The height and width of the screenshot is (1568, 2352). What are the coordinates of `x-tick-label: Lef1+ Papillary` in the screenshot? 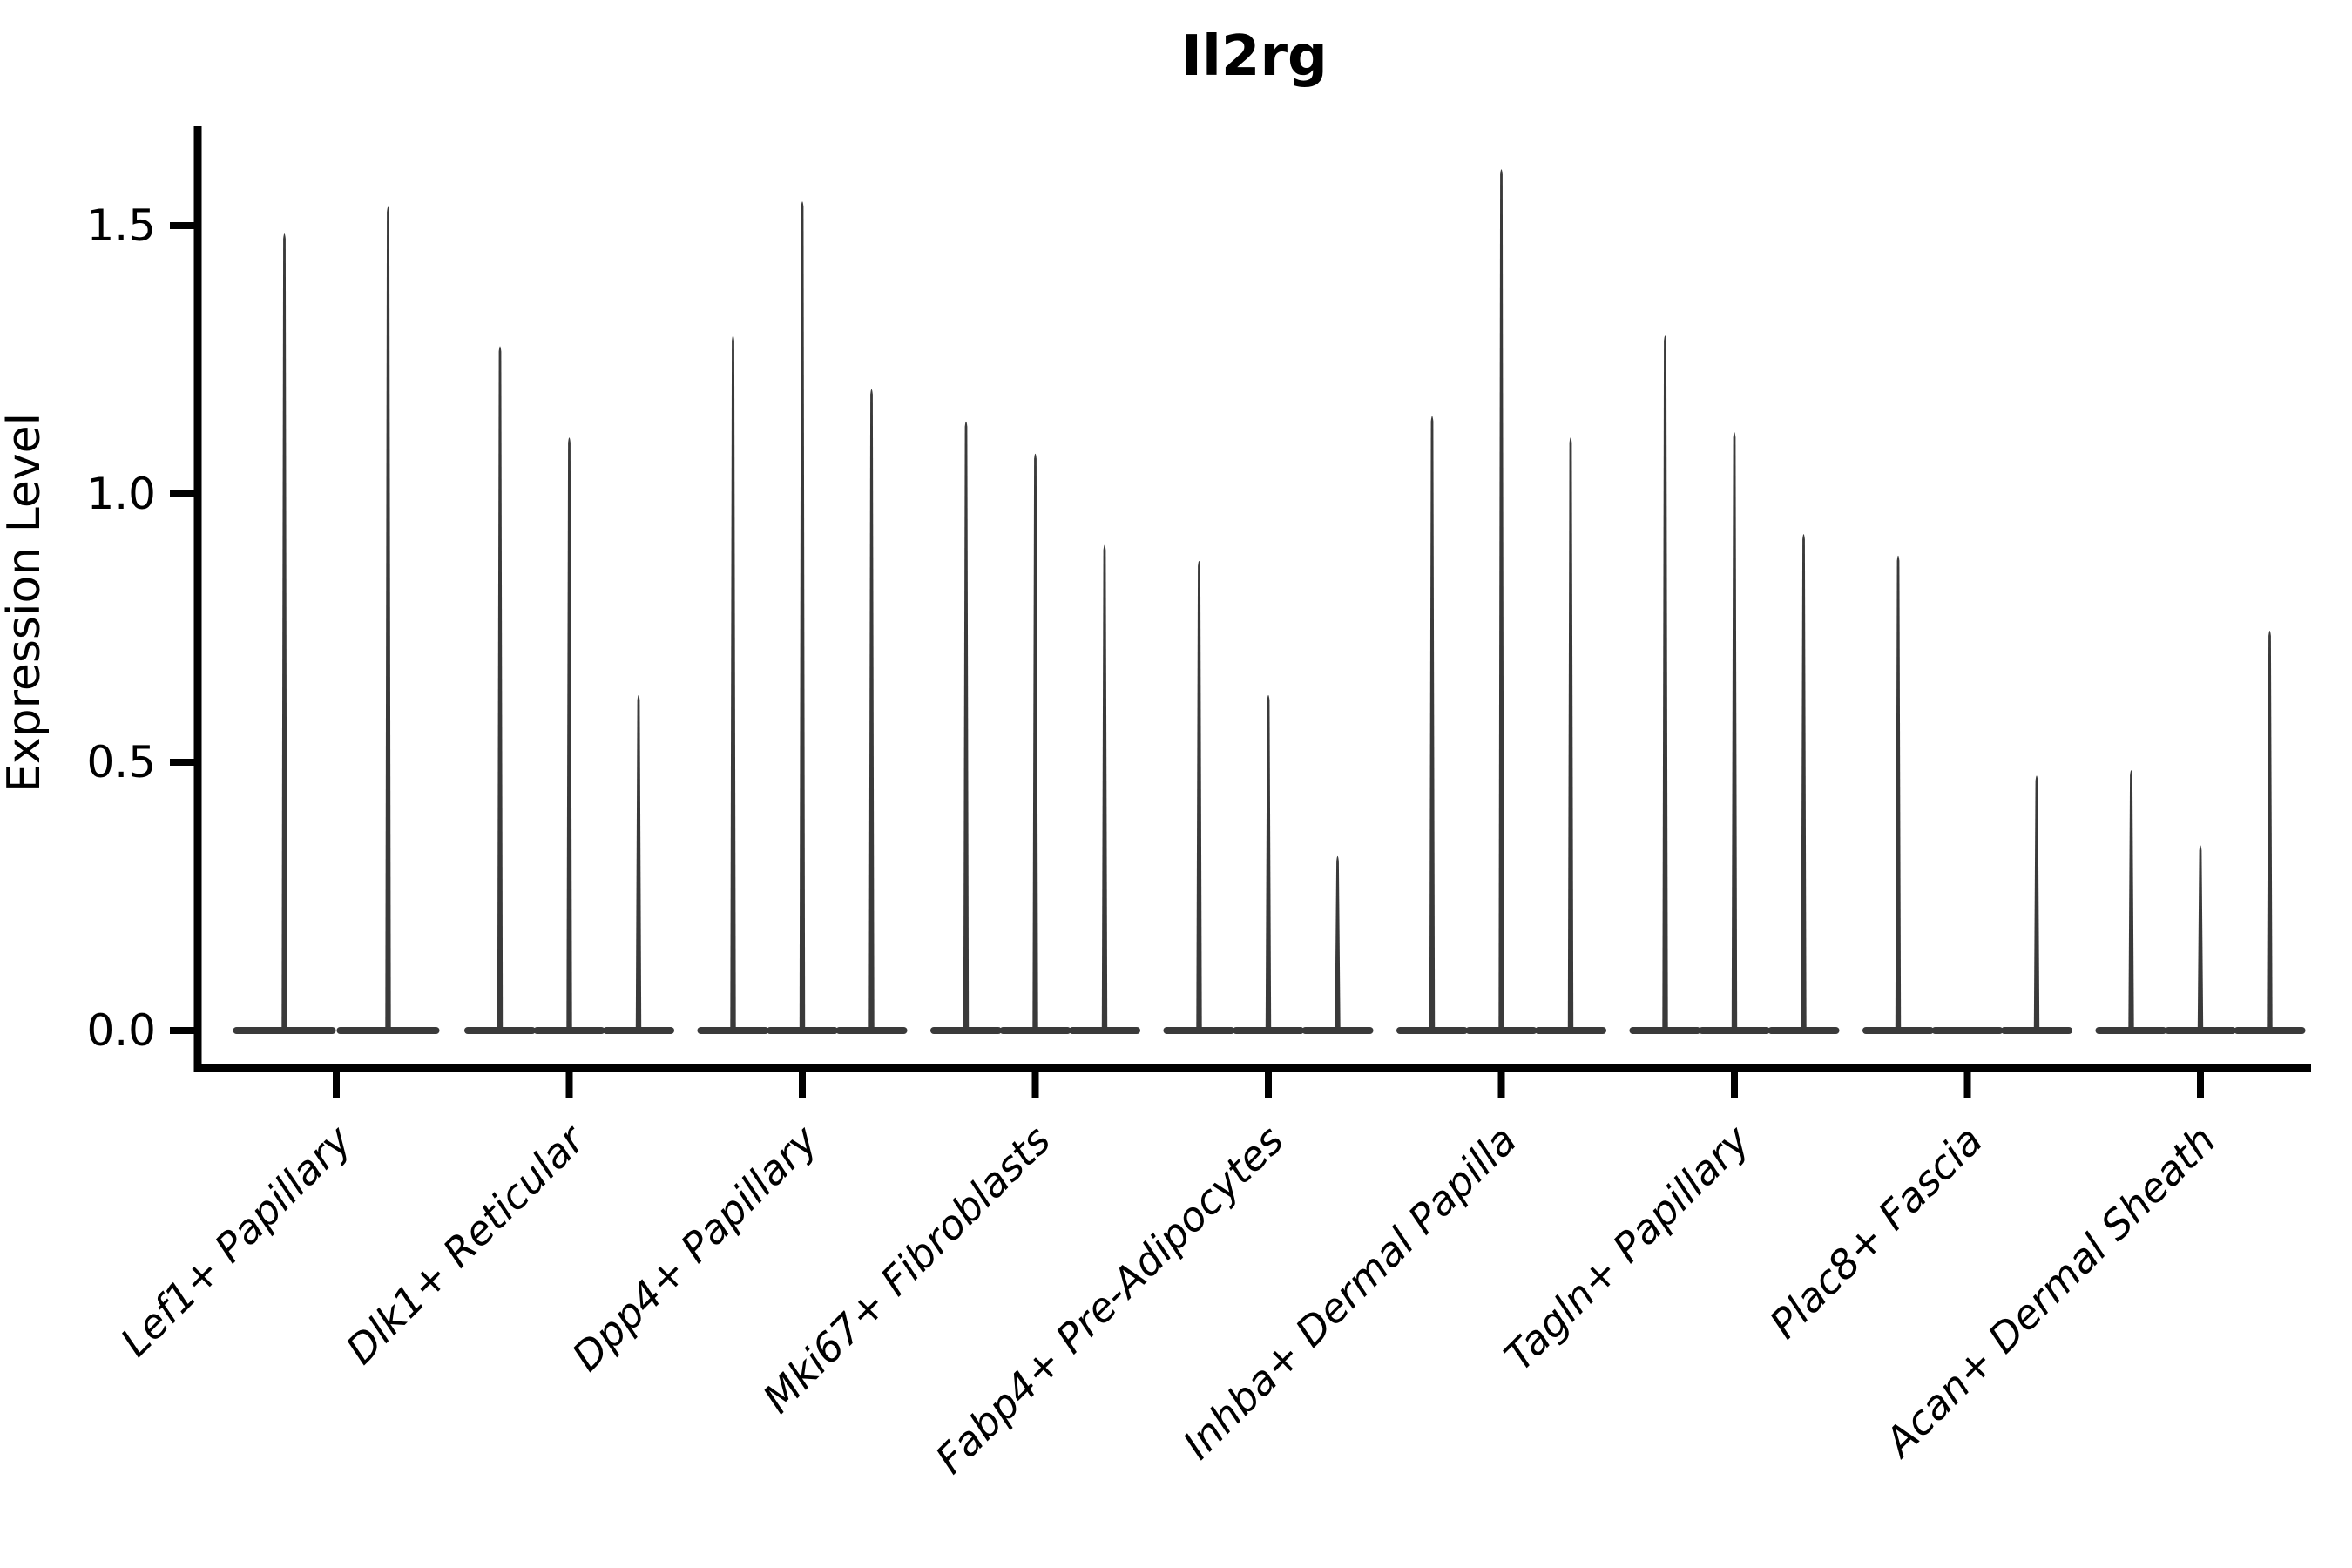 It's located at (236, 1241).